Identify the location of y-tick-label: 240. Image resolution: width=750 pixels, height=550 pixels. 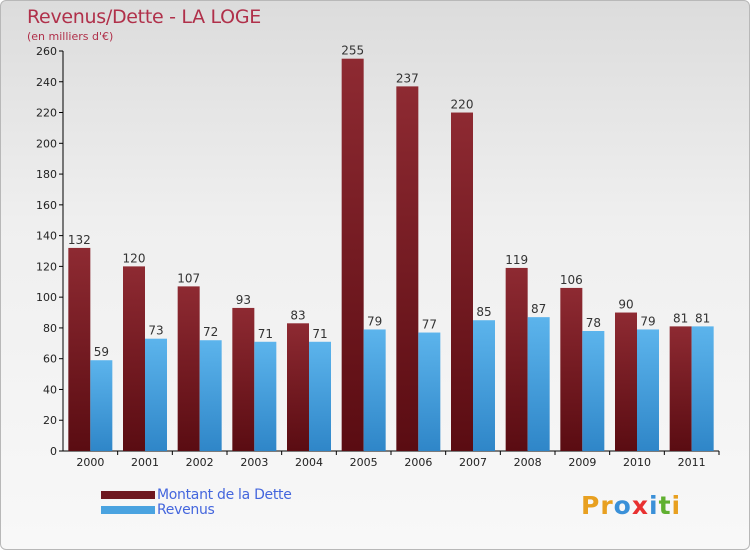
(46, 82).